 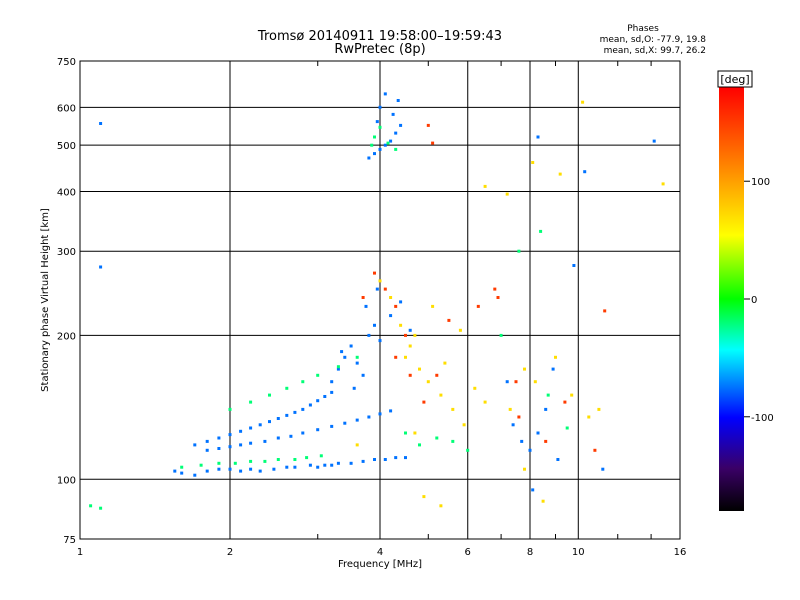 I want to click on colorbar-tick-label: 100, so click(x=760, y=182).